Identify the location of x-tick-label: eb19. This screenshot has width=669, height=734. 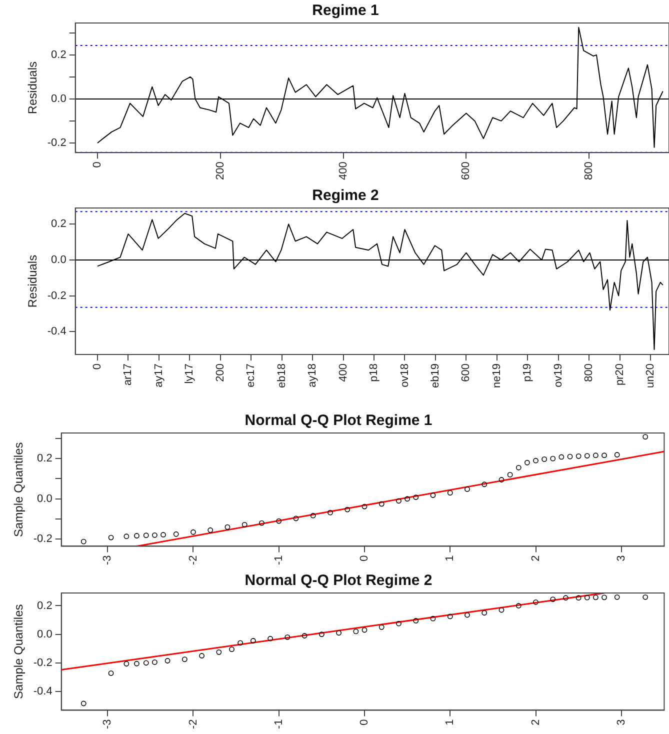
(436, 376).